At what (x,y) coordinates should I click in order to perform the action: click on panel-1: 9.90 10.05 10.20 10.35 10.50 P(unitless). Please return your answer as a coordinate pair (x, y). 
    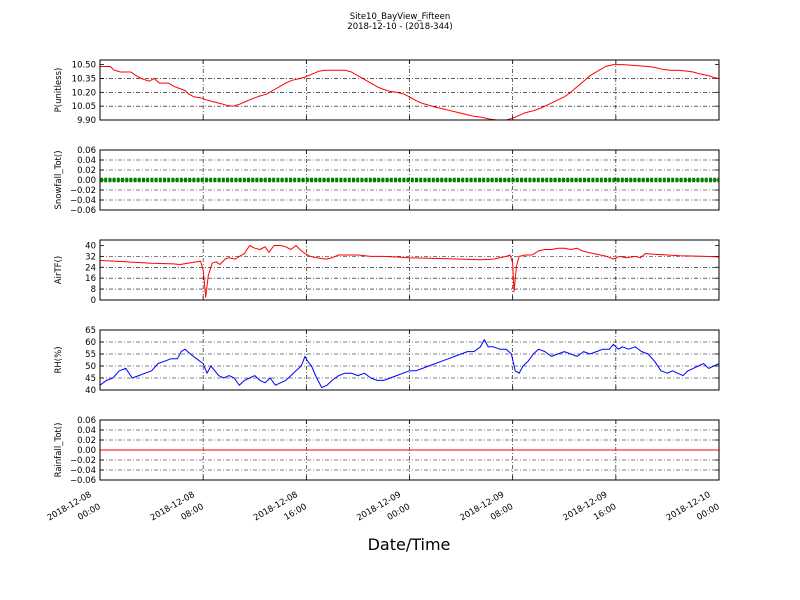
    Looking at the image, I should click on (387, 92).